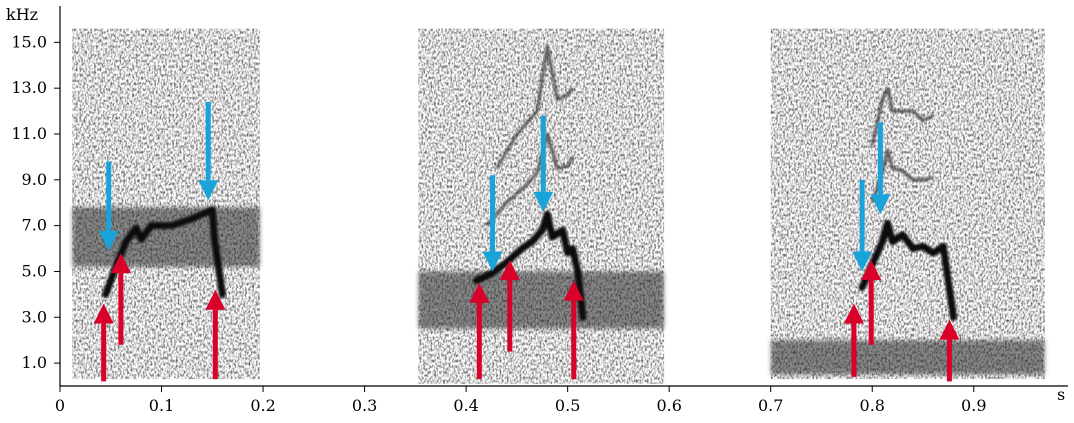 The image size is (1074, 423). I want to click on y-axis-unit: kHz, so click(22, 14).